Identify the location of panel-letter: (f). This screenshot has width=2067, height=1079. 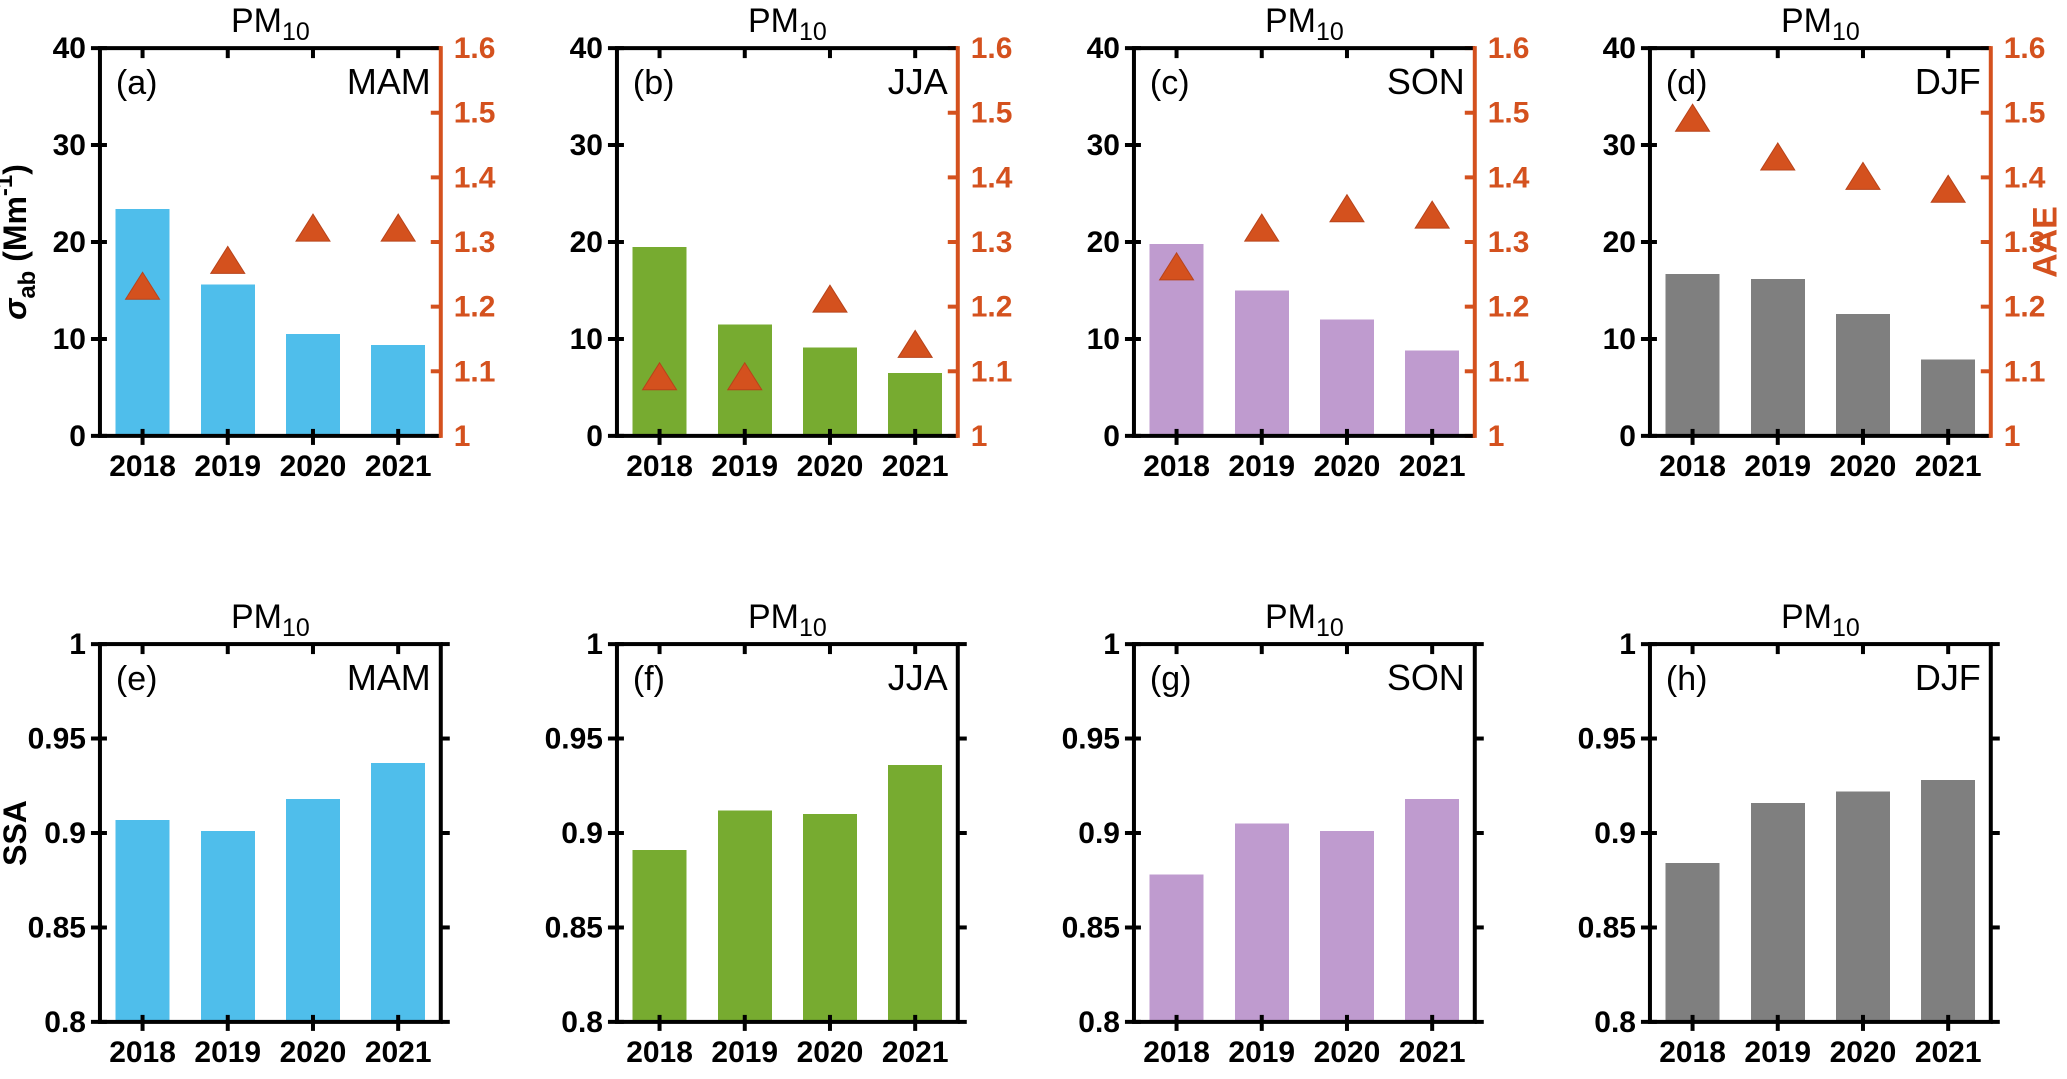
(649, 679).